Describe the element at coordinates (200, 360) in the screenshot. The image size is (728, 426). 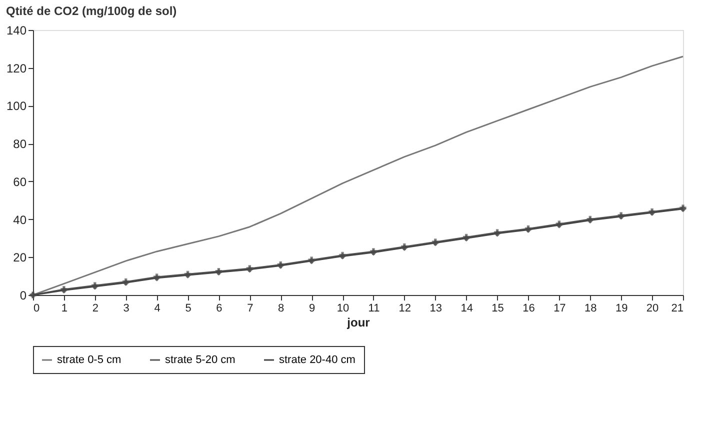
I see `legend-label: strate 5-20 cm` at that location.